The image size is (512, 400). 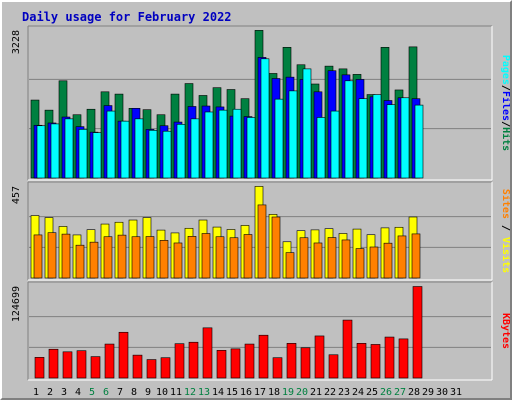 I want to click on axis-label-part: Files, so click(x=505, y=106).